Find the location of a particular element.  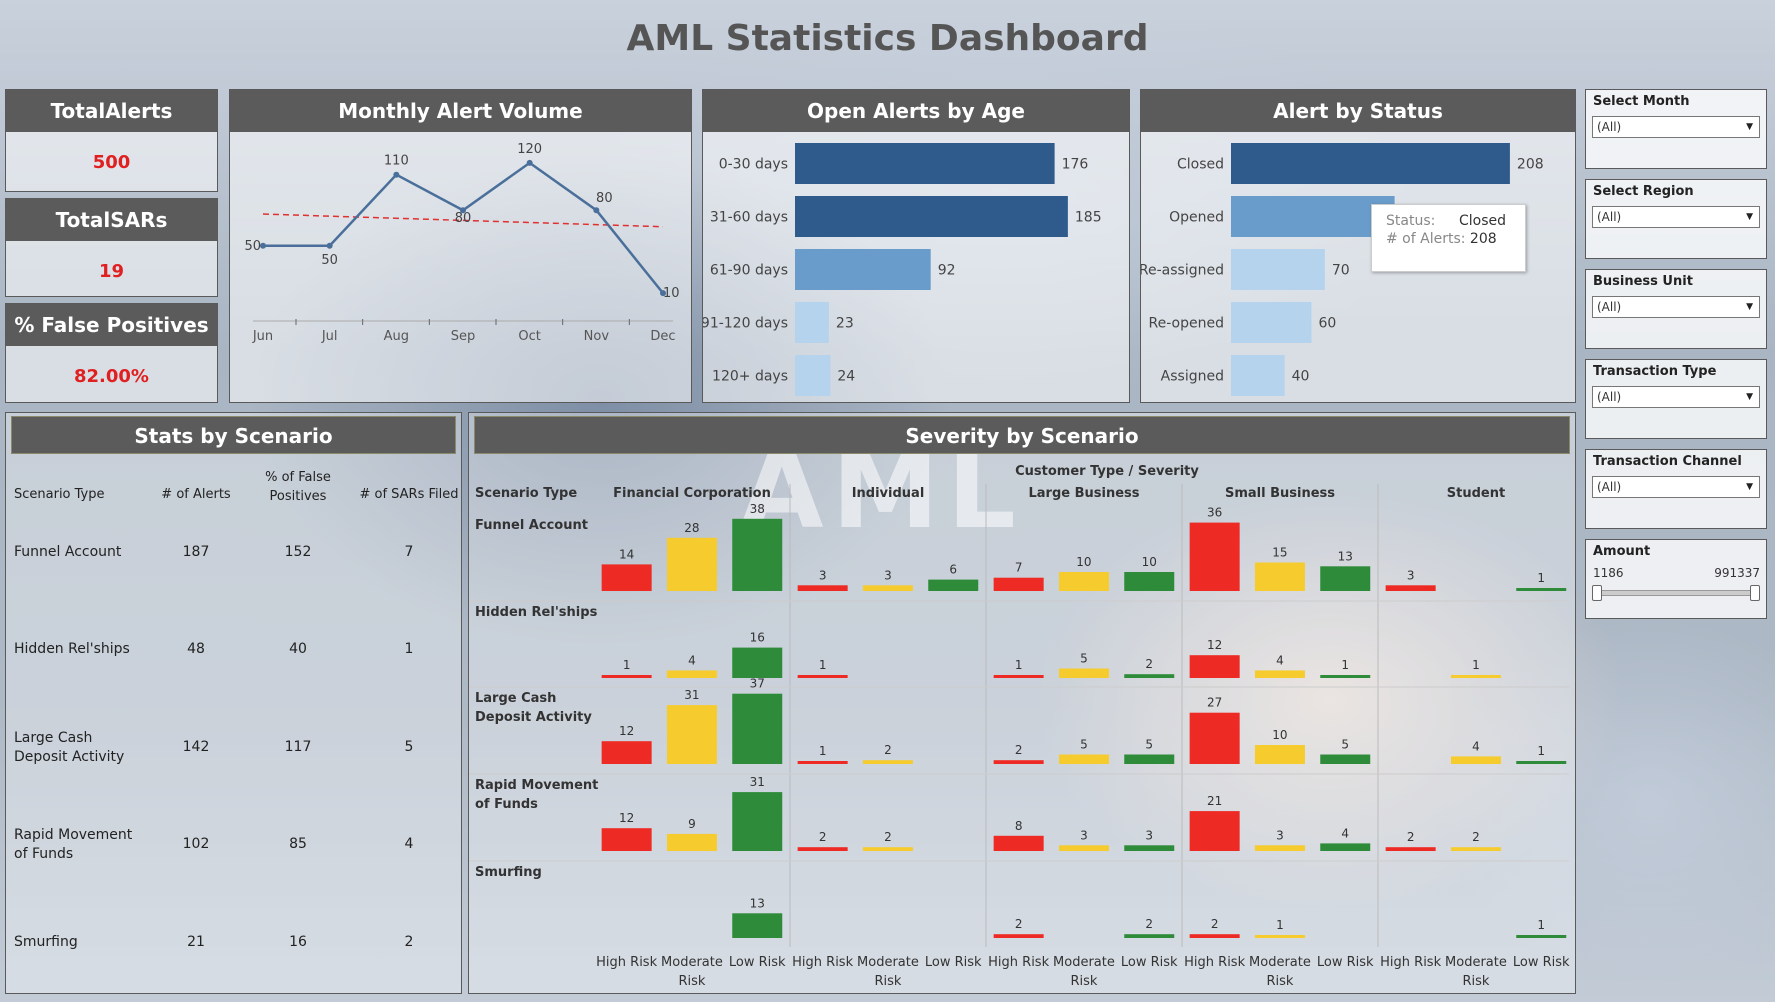

business-unit-dropdown: (All) ▼ is located at coordinates (1676, 307).